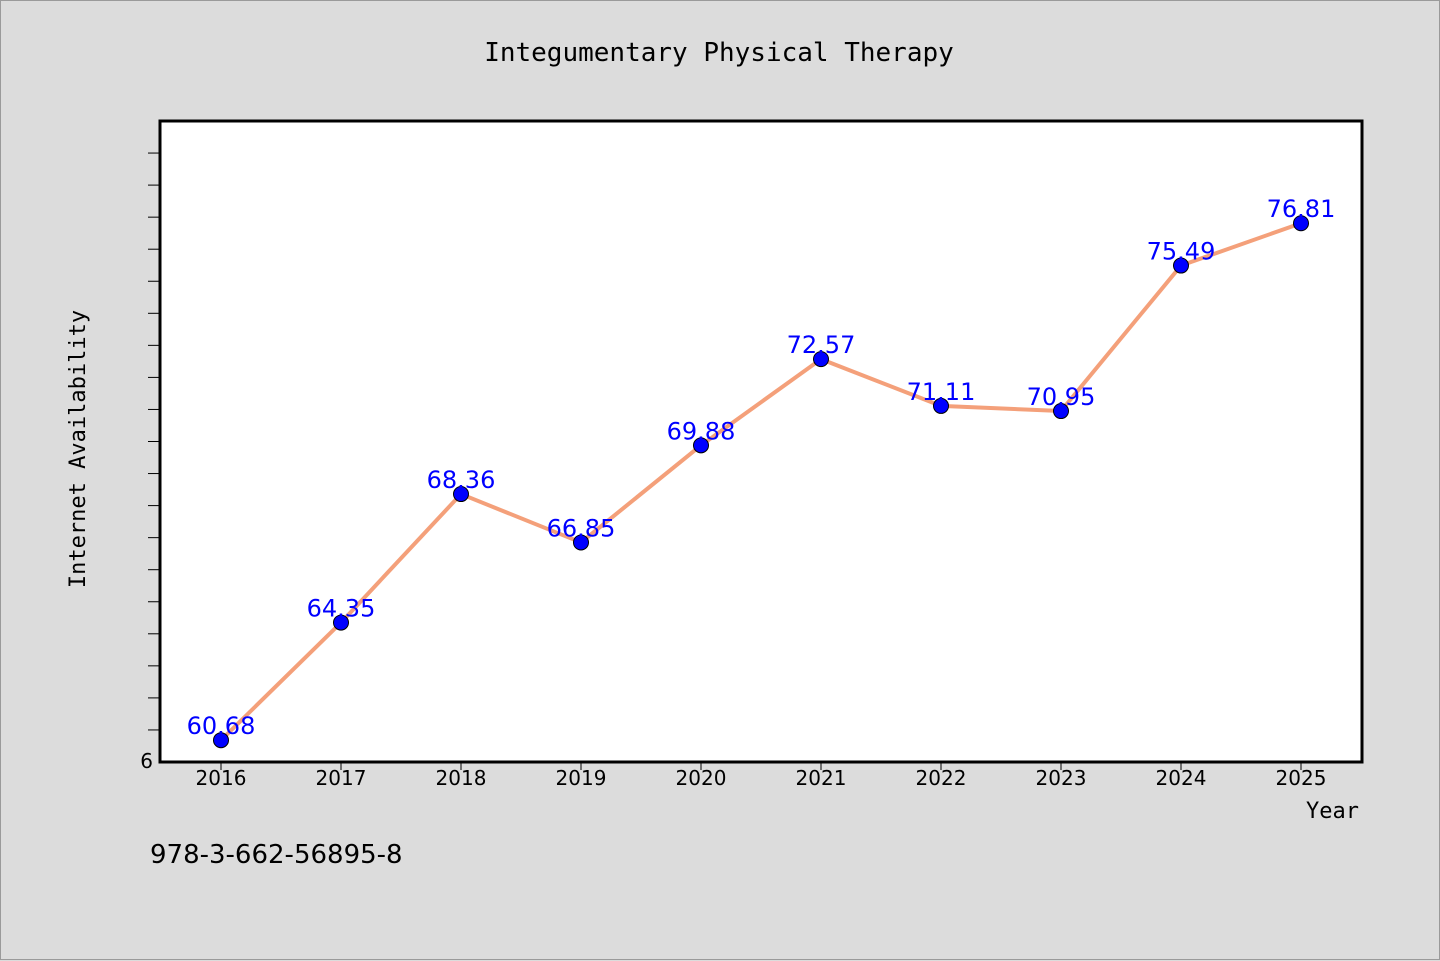 This screenshot has height=961, width=1440. What do you see at coordinates (701, 431) in the screenshot?
I see `data-label: 69.88` at bounding box center [701, 431].